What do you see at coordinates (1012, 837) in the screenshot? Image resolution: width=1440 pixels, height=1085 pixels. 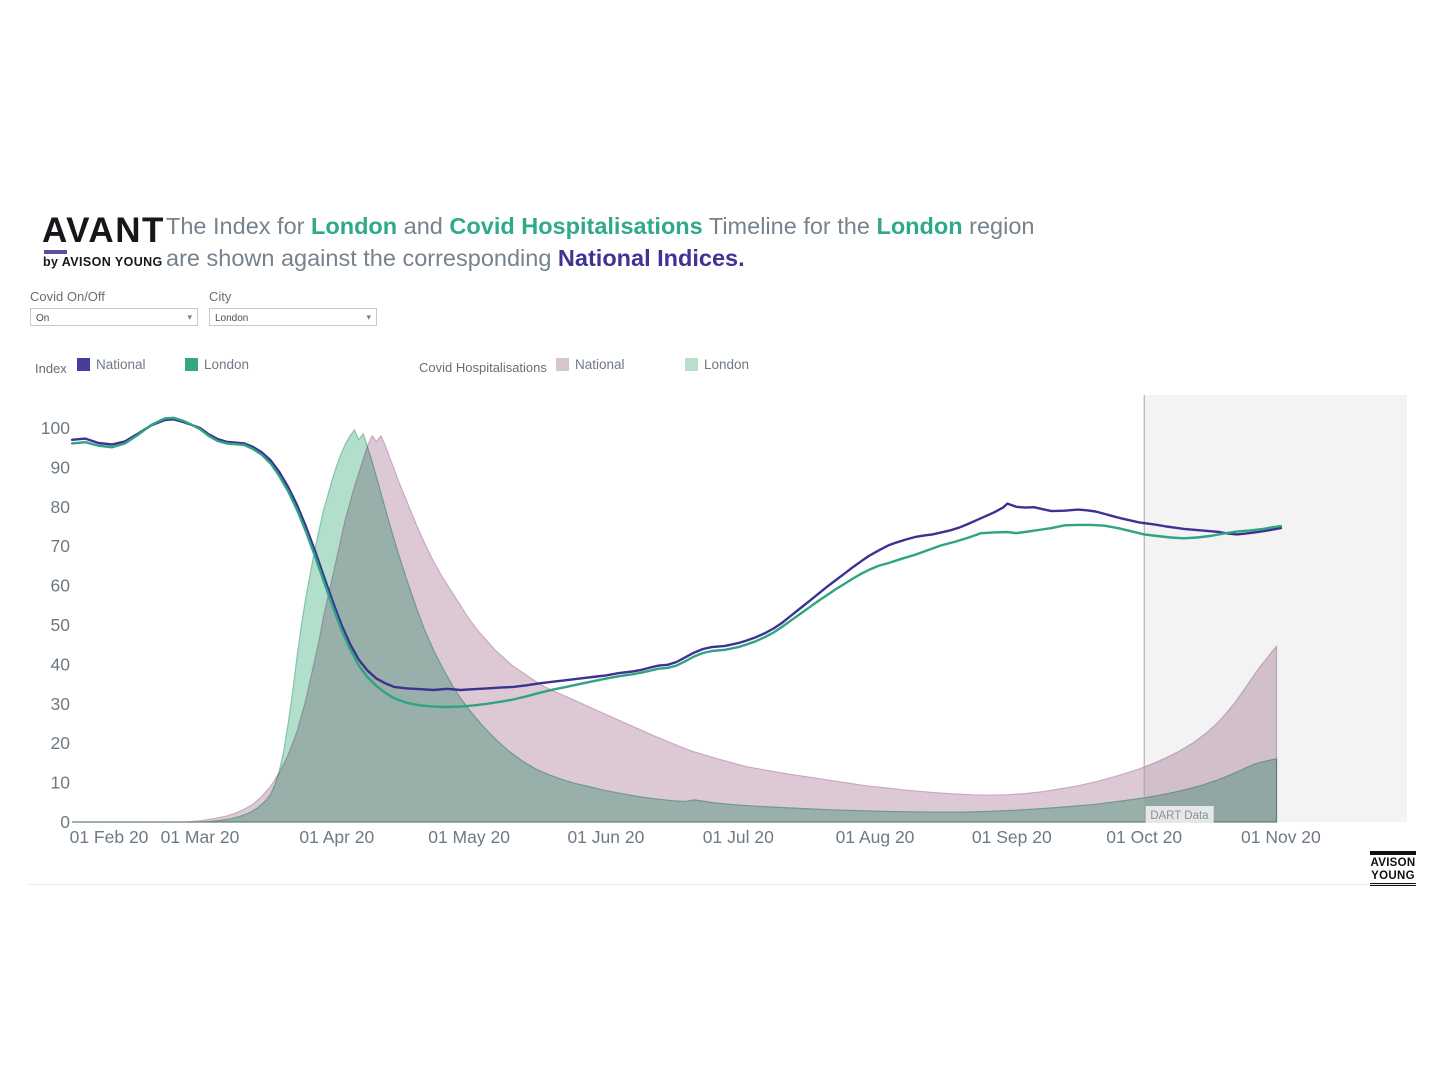 I see `x-axis-tick: 01 Sep 20` at bounding box center [1012, 837].